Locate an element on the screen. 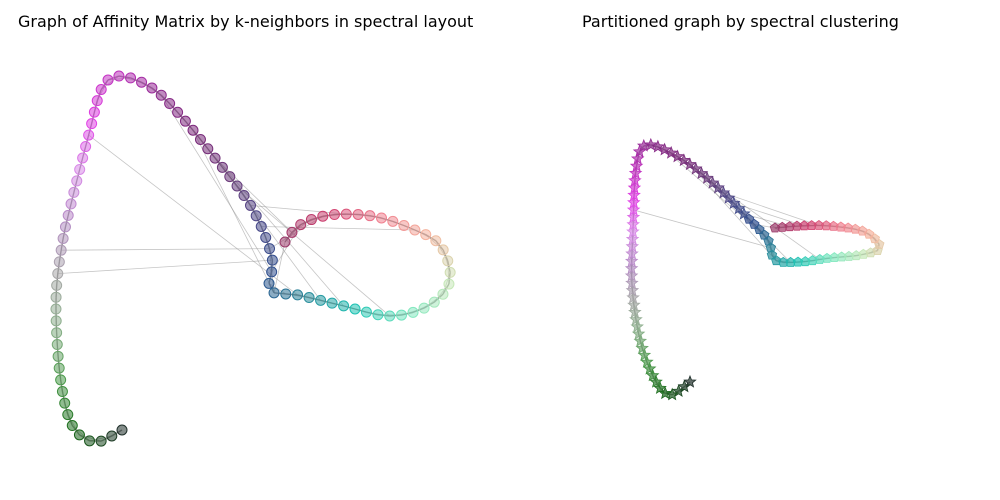 The height and width of the screenshot is (500, 1000). right-graph-edges is located at coordinates (755, 270).